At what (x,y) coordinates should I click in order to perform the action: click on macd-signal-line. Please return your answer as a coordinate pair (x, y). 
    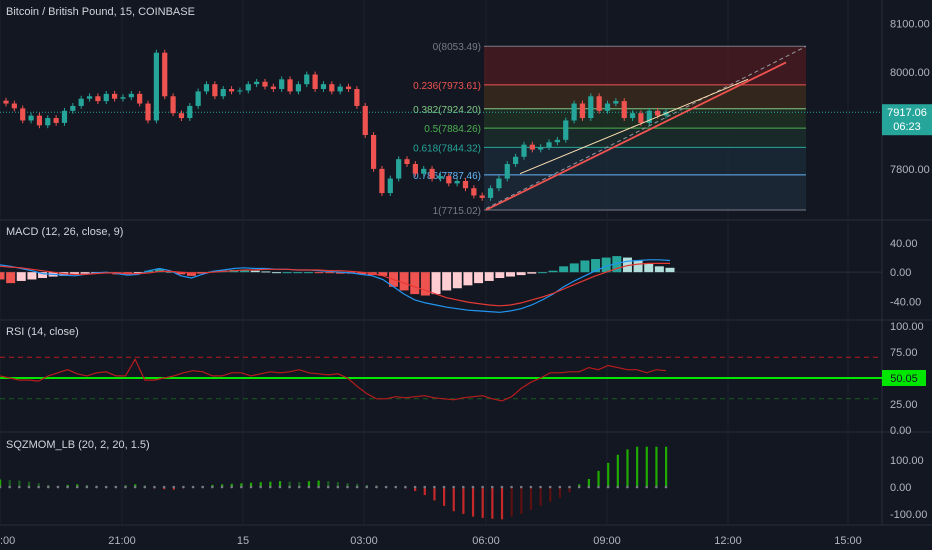
    Looking at the image, I should click on (335, 284).